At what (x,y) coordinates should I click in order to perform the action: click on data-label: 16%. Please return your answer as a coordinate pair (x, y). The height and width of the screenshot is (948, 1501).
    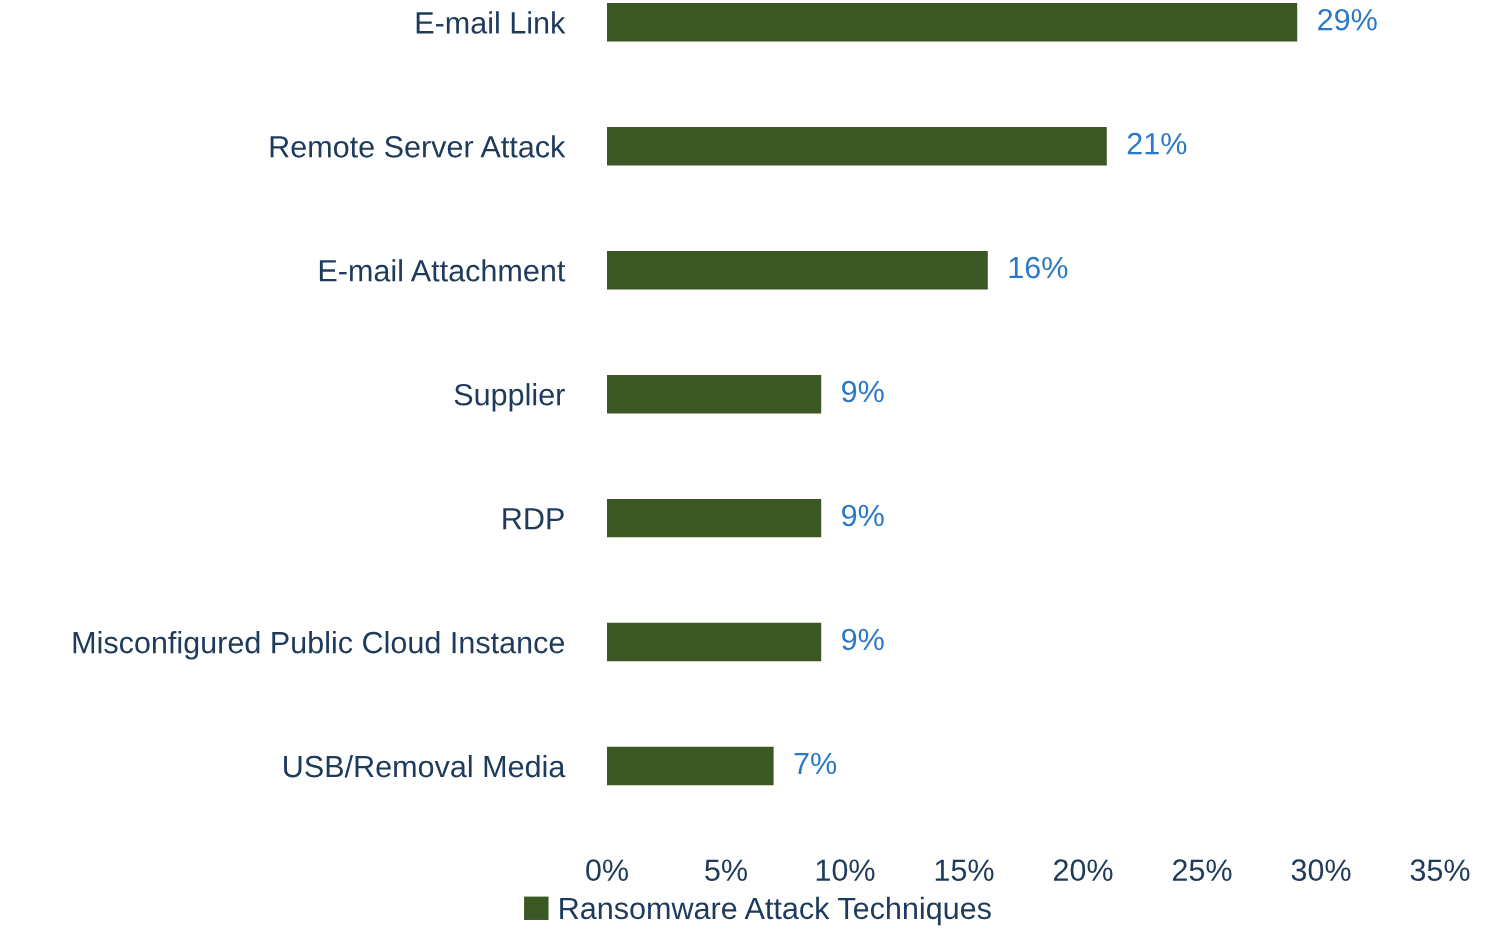
    Looking at the image, I should click on (1038, 267).